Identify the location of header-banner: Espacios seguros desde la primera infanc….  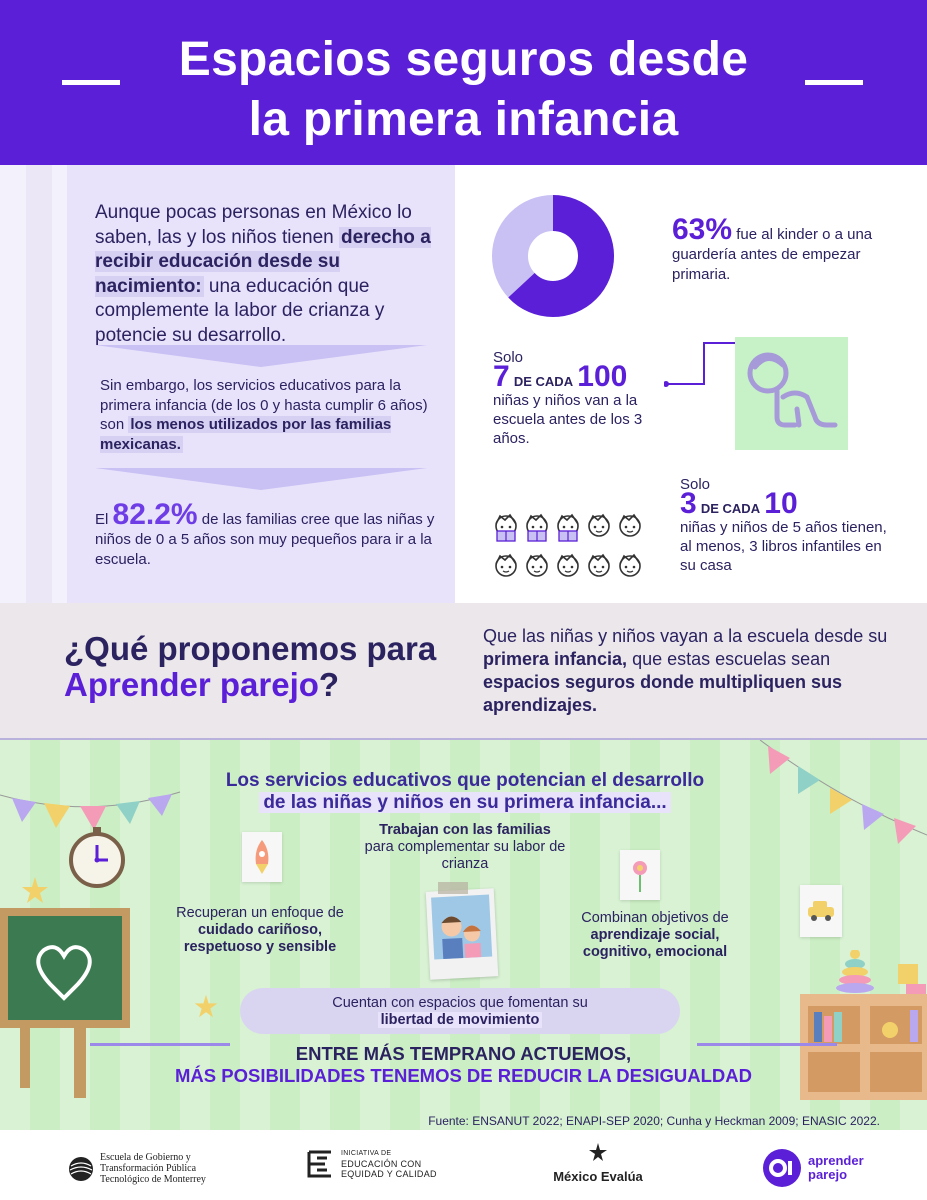
(463, 82).